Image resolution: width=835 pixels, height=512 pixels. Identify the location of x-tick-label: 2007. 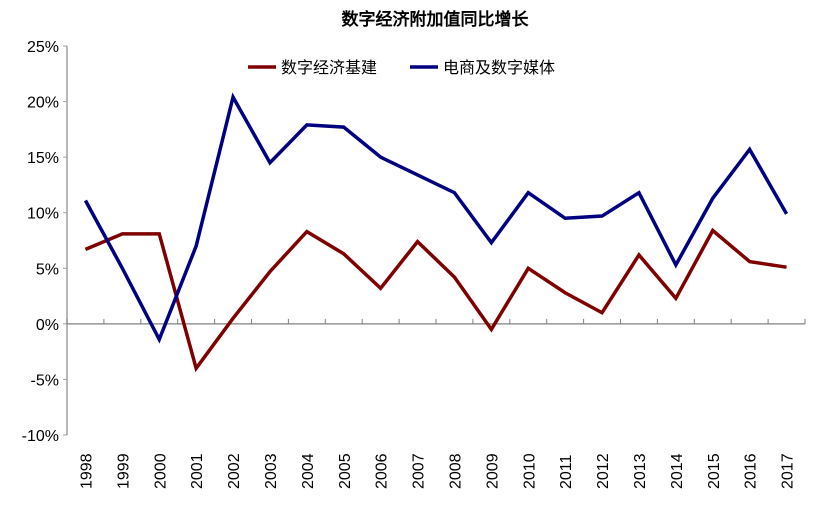
(419, 471).